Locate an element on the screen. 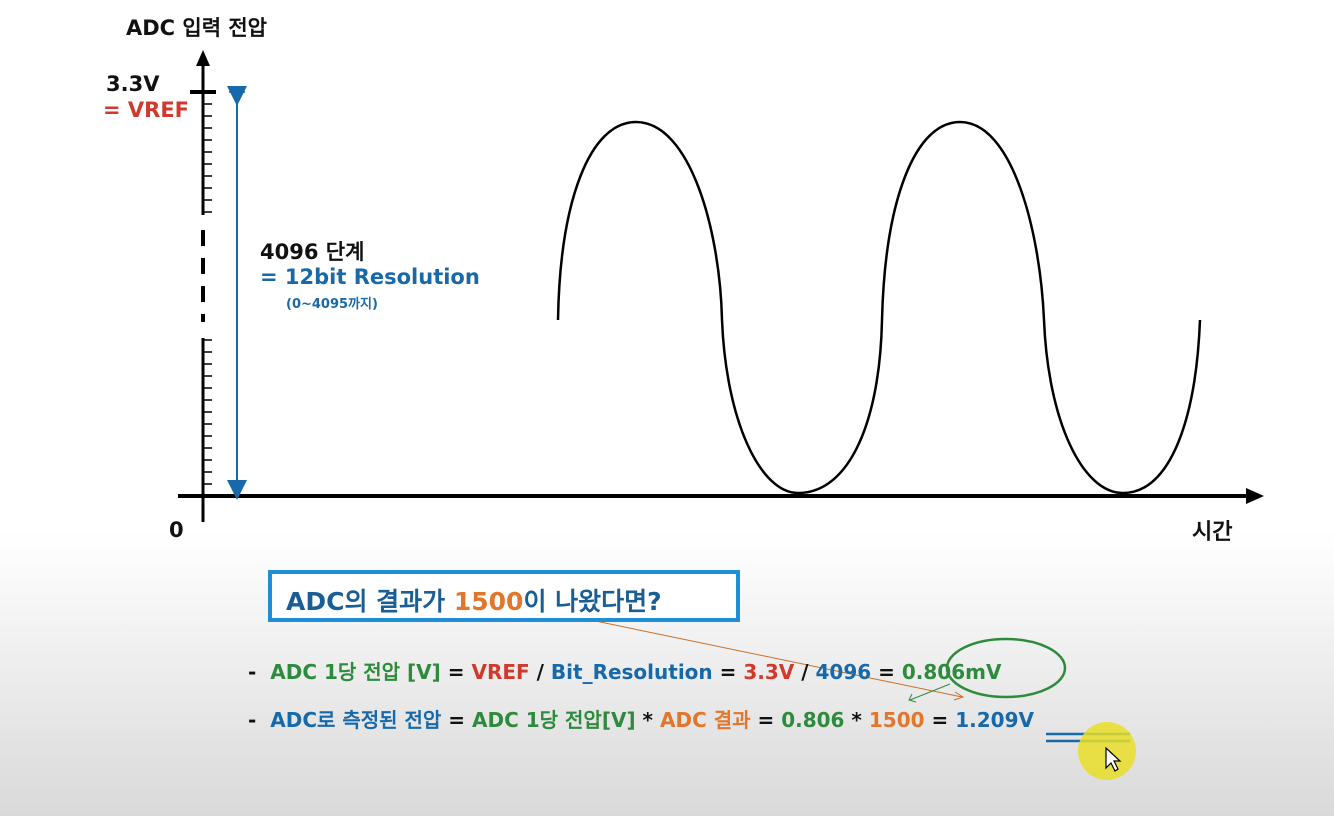 The width and height of the screenshot is (1334, 816). formula-2-perunit: ADC 1당 전압[V] is located at coordinates (554, 720).